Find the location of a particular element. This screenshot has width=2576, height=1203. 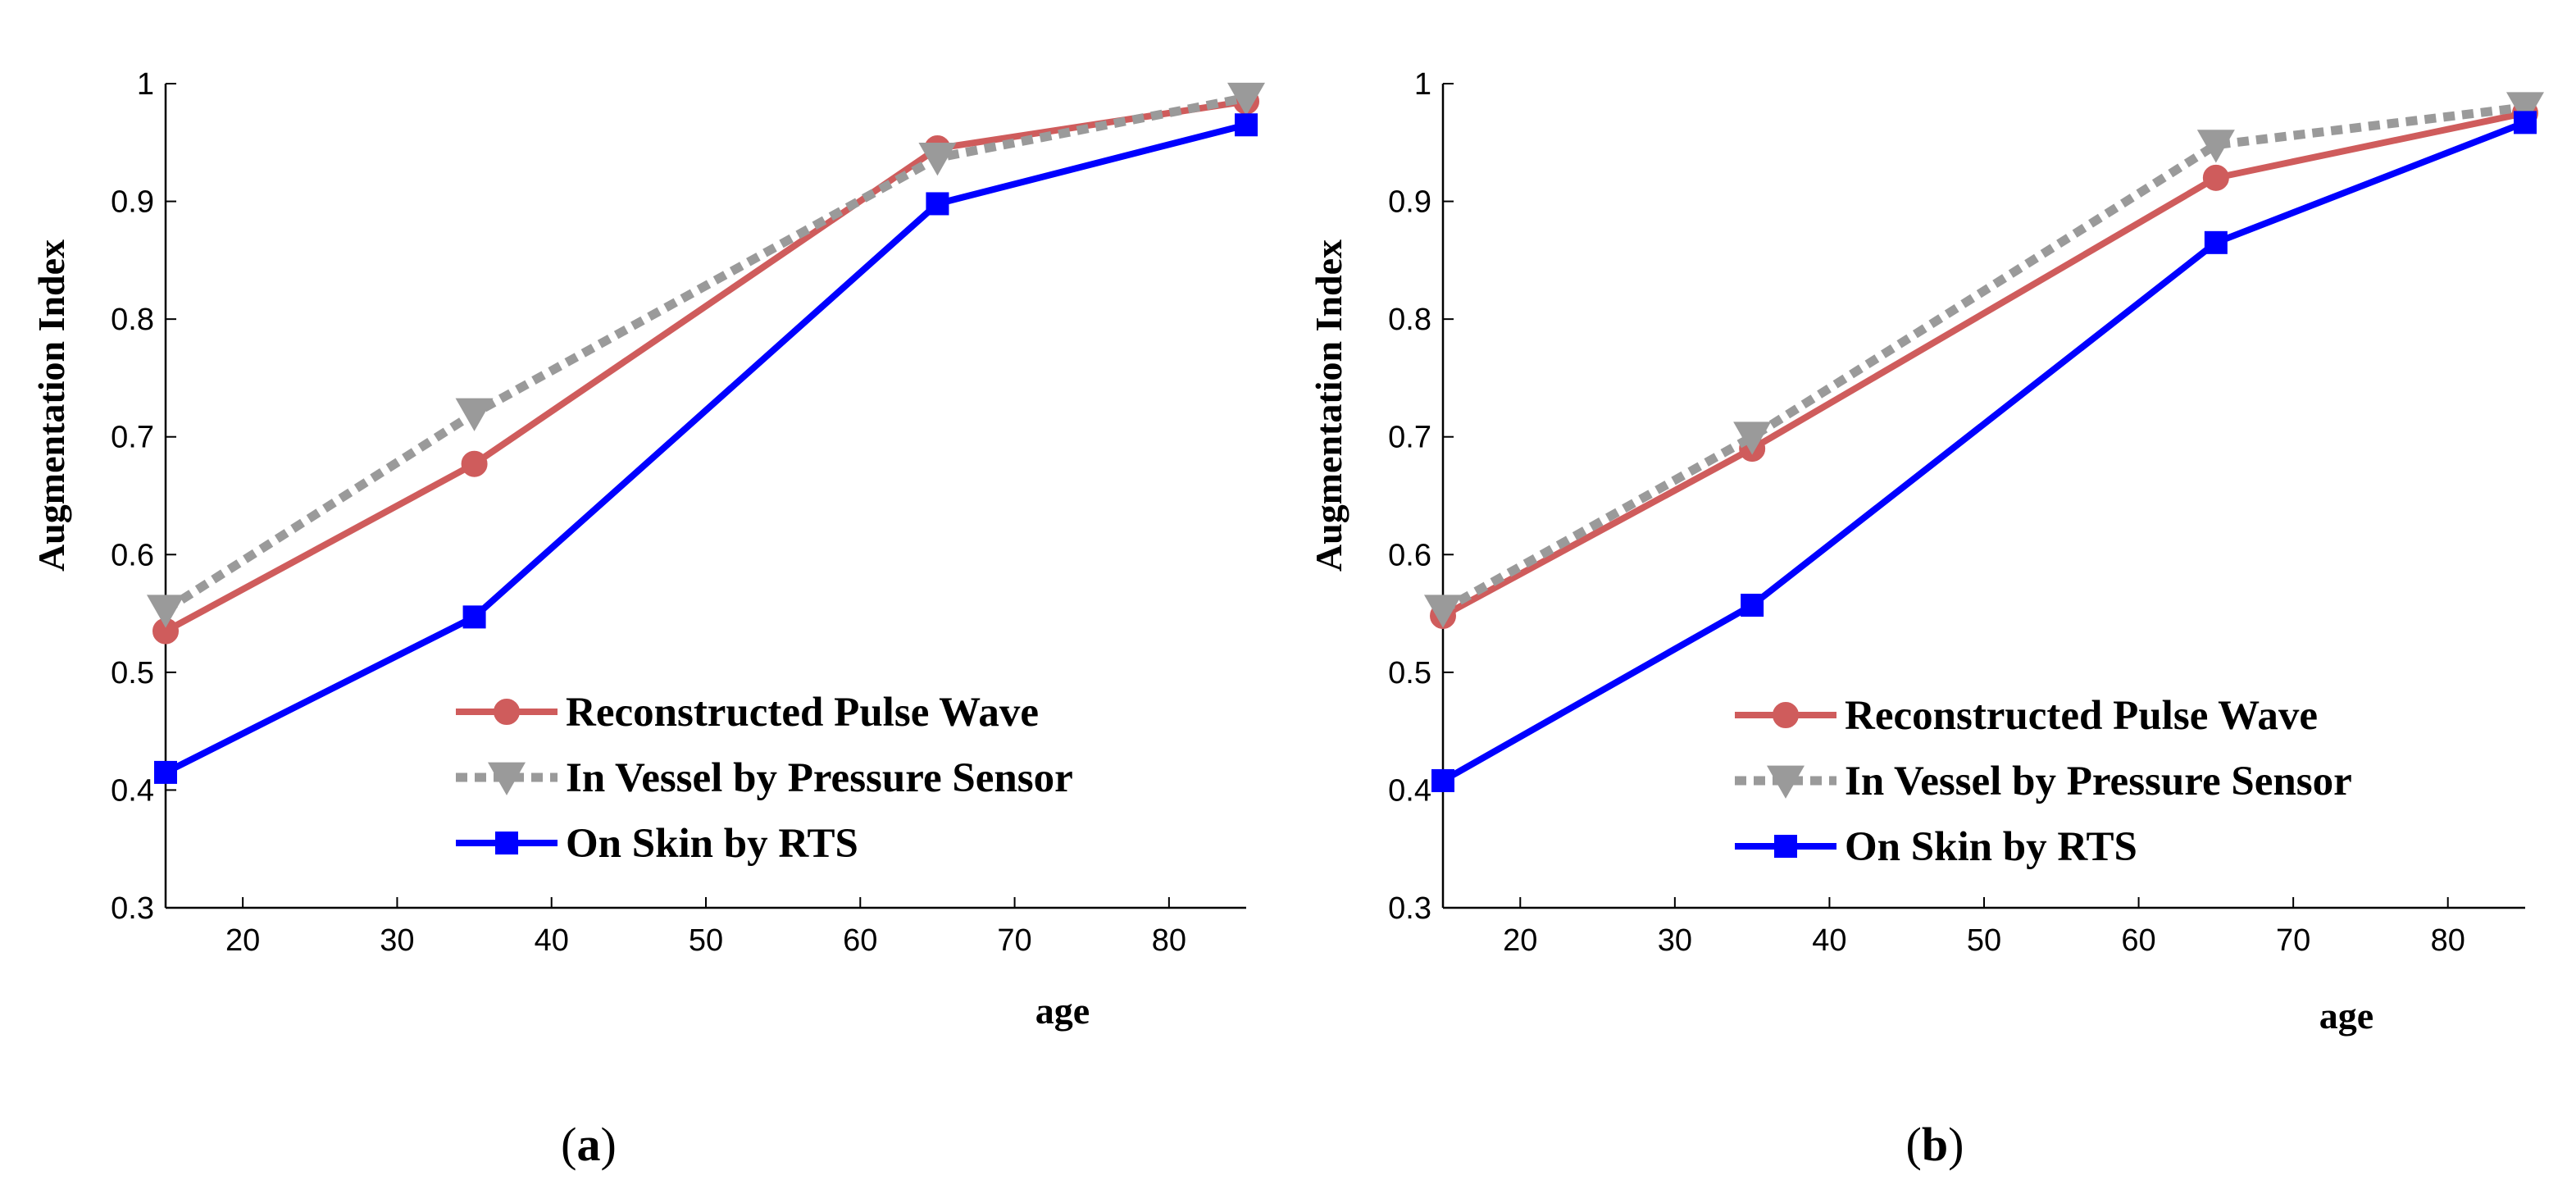

panel-caption: (a) is located at coordinates (589, 1144).